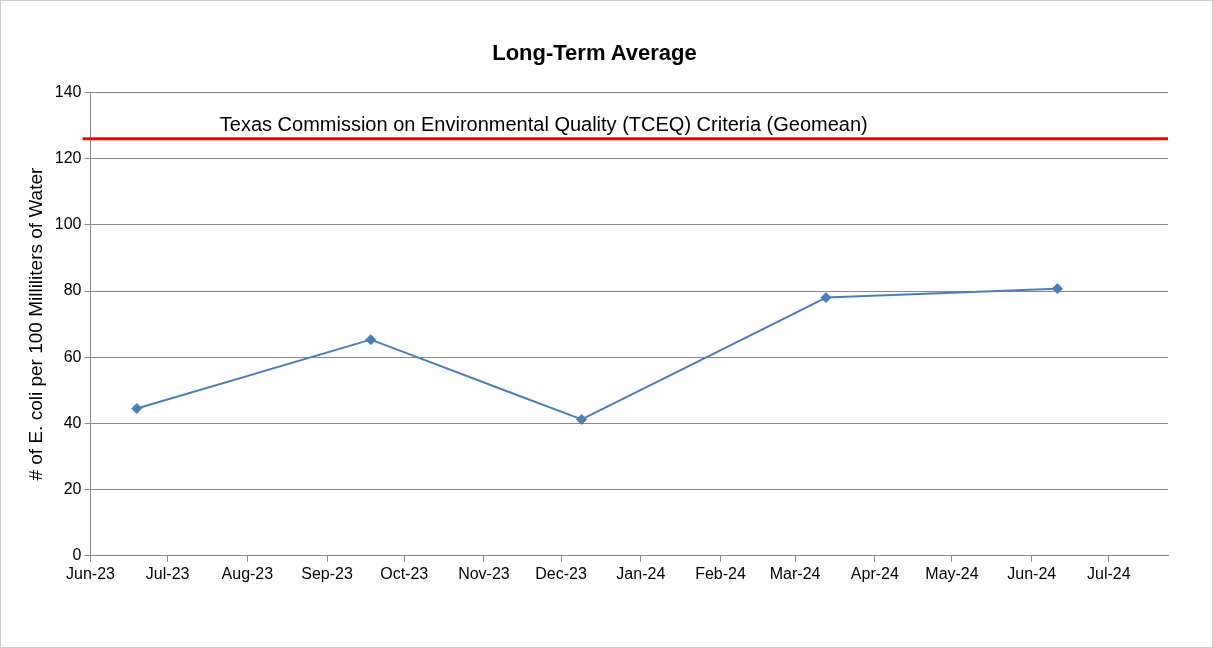 The image size is (1213, 648). I want to click on x-tick-label: Jul-24, so click(1109, 573).